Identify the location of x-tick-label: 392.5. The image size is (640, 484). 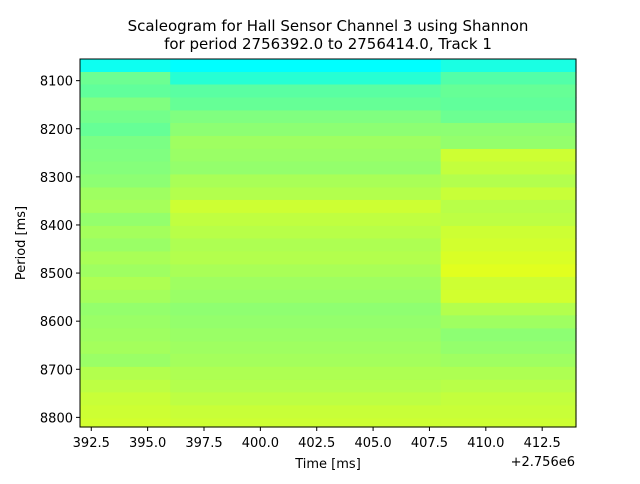
(91, 443).